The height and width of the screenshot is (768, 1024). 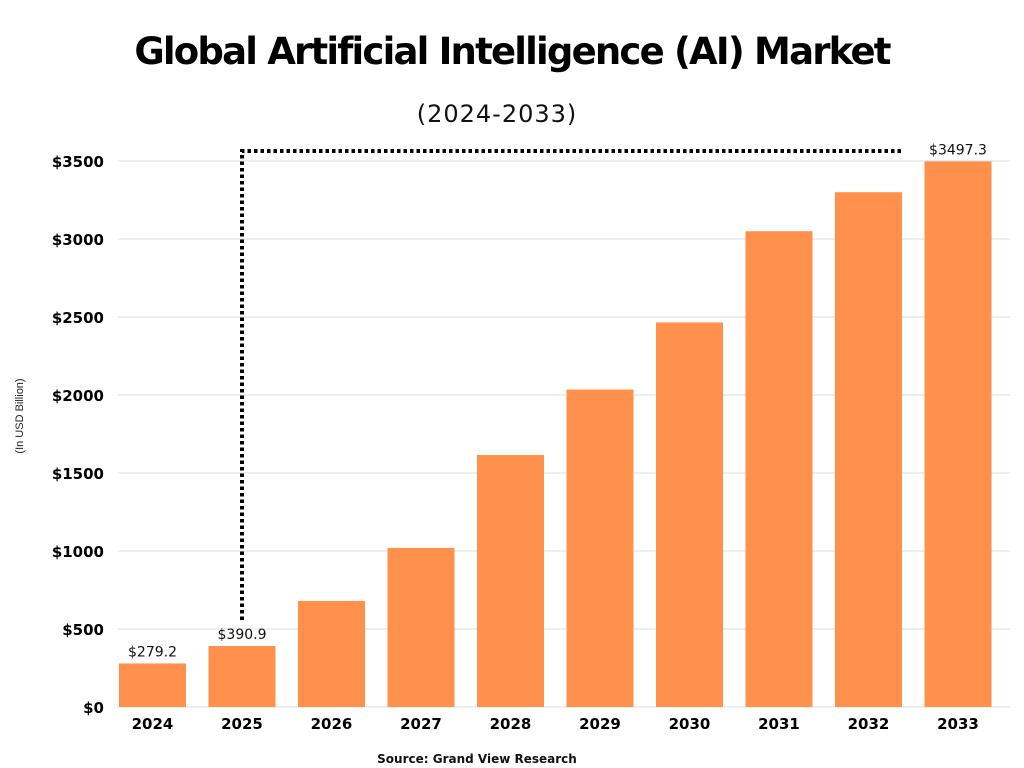 I want to click on chart-subtitle: (2024-2033), so click(x=497, y=114).